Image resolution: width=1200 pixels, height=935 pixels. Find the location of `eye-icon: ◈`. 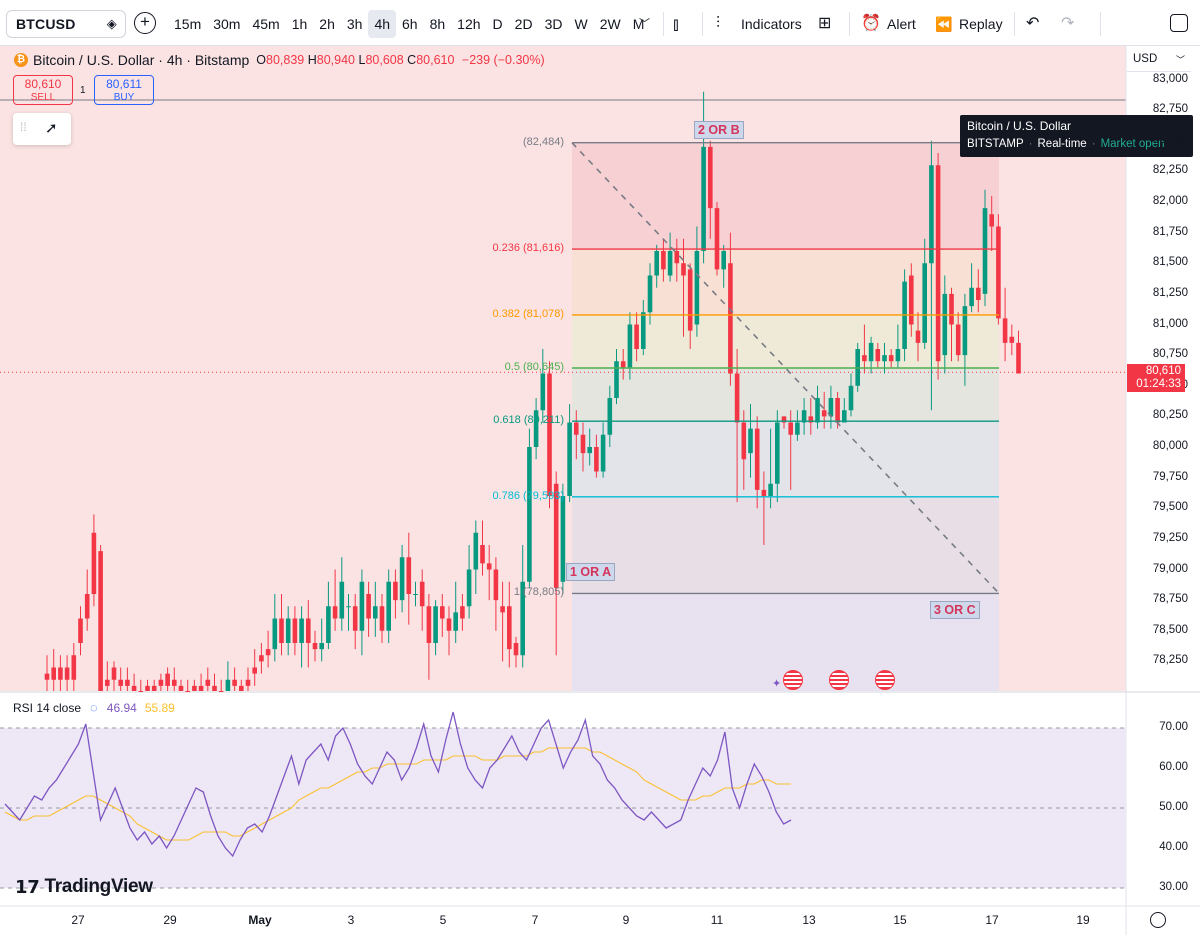

eye-icon: ◈ is located at coordinates (111, 23).